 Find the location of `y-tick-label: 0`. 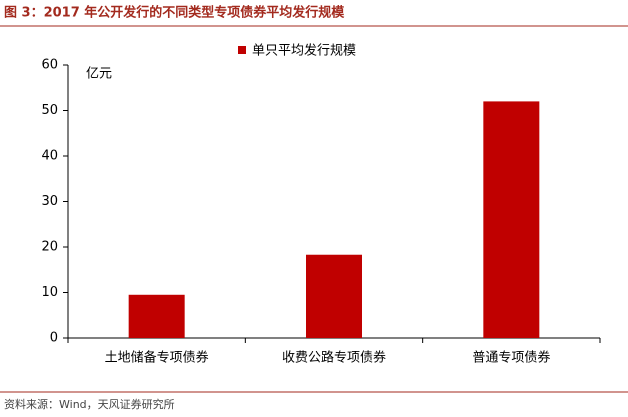

y-tick-label: 0 is located at coordinates (54, 338).